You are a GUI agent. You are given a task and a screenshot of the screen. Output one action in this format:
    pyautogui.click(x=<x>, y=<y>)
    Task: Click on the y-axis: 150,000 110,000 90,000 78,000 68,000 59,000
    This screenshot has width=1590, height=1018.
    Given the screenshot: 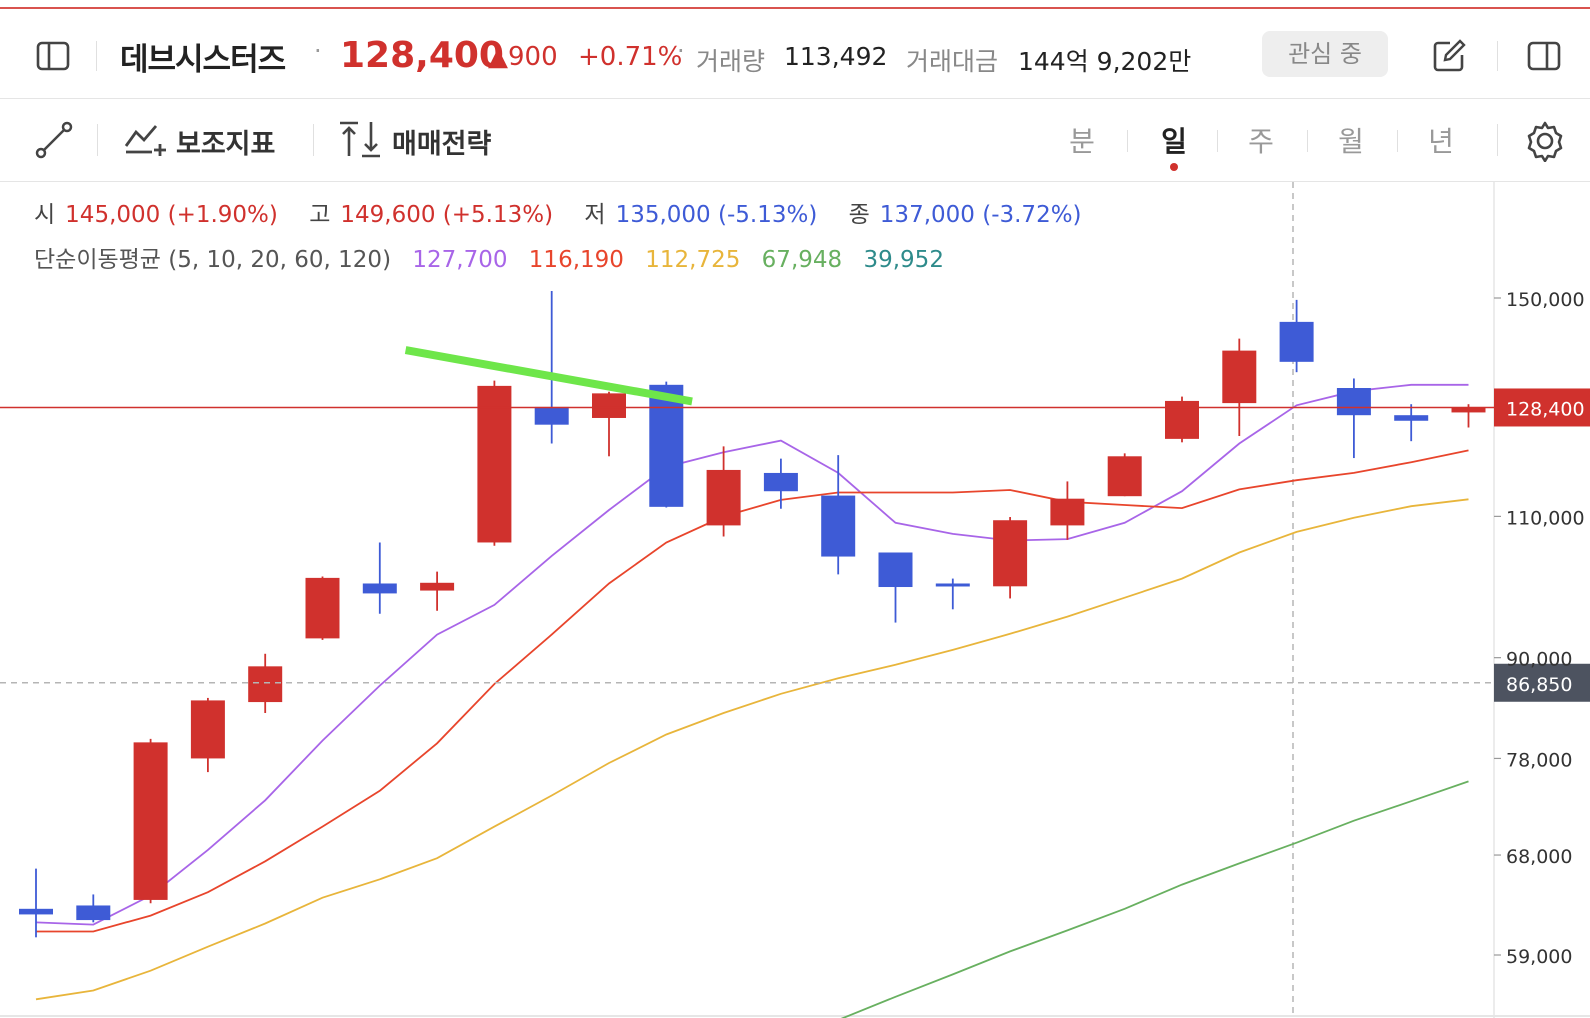 What is the action you would take?
    pyautogui.click(x=1539, y=628)
    